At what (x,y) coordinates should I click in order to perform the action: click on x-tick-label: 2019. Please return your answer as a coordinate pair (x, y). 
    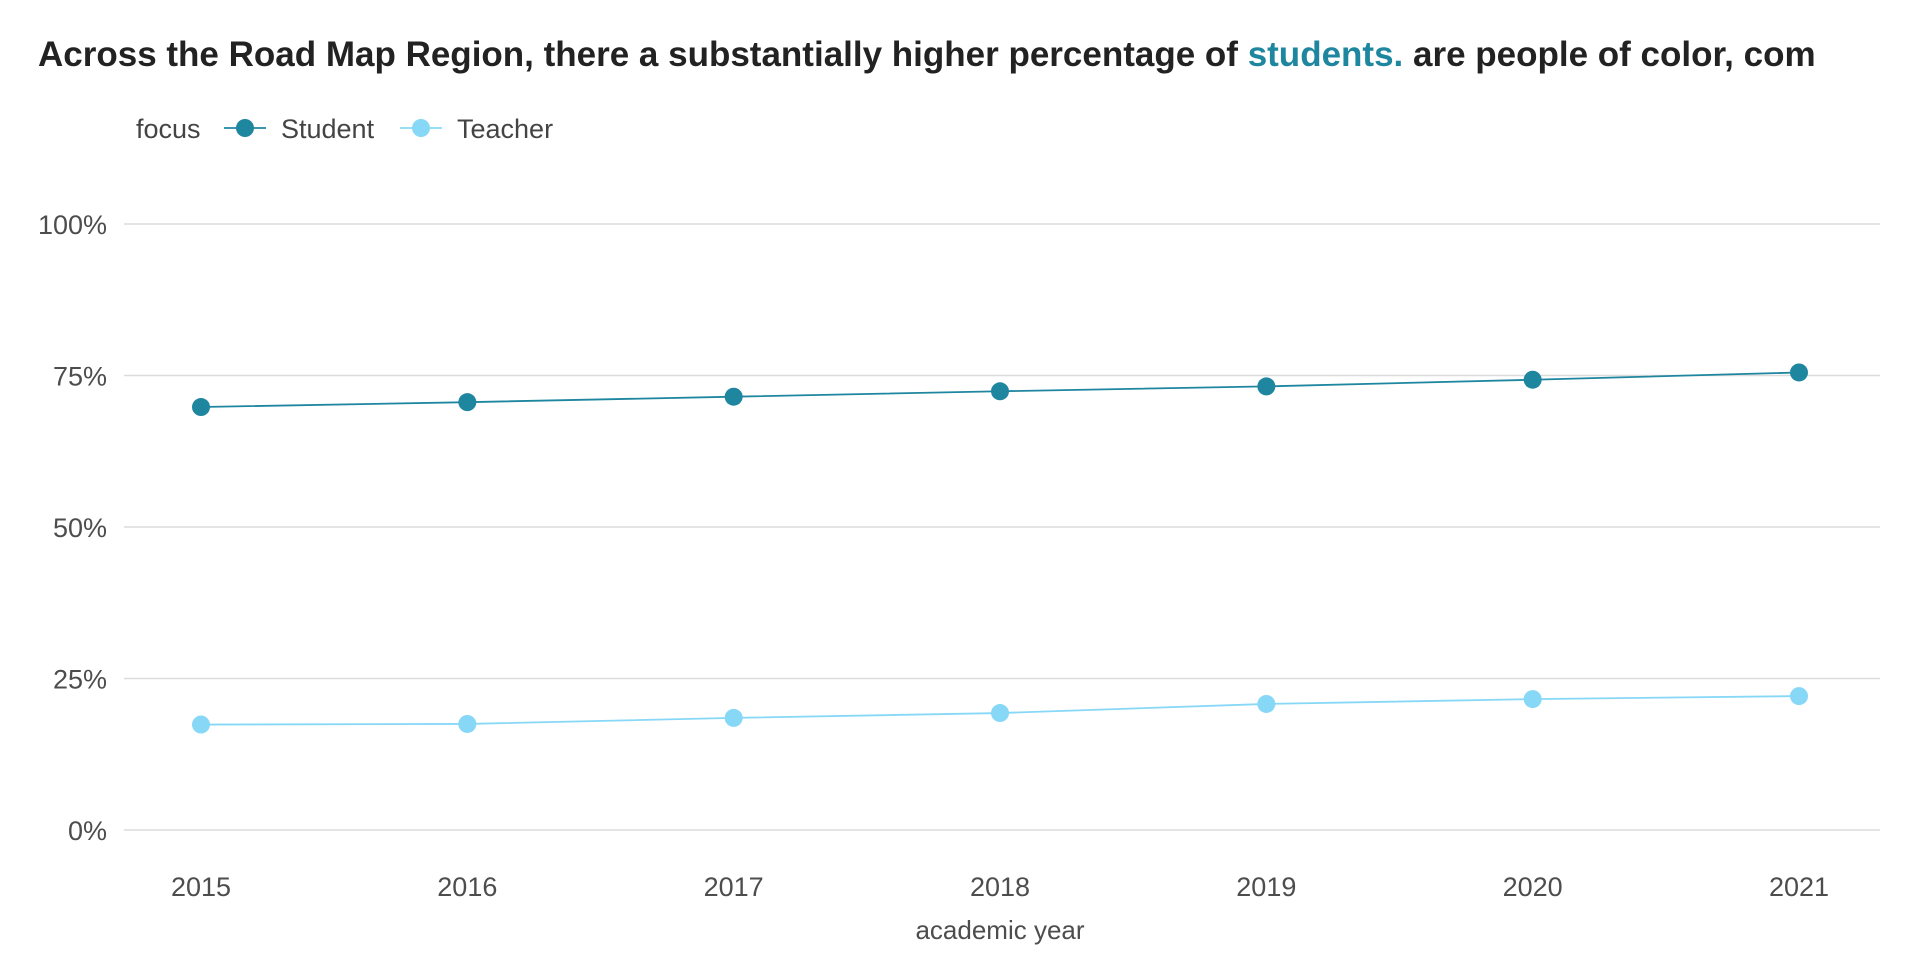
    Looking at the image, I should click on (1266, 887).